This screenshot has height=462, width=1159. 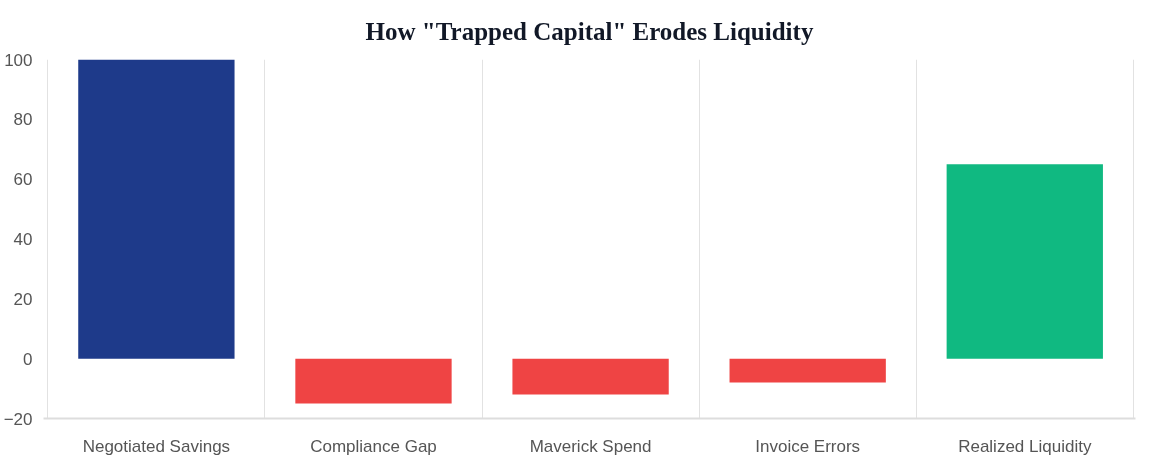 I want to click on y-tick-label: 20, so click(x=23, y=299).